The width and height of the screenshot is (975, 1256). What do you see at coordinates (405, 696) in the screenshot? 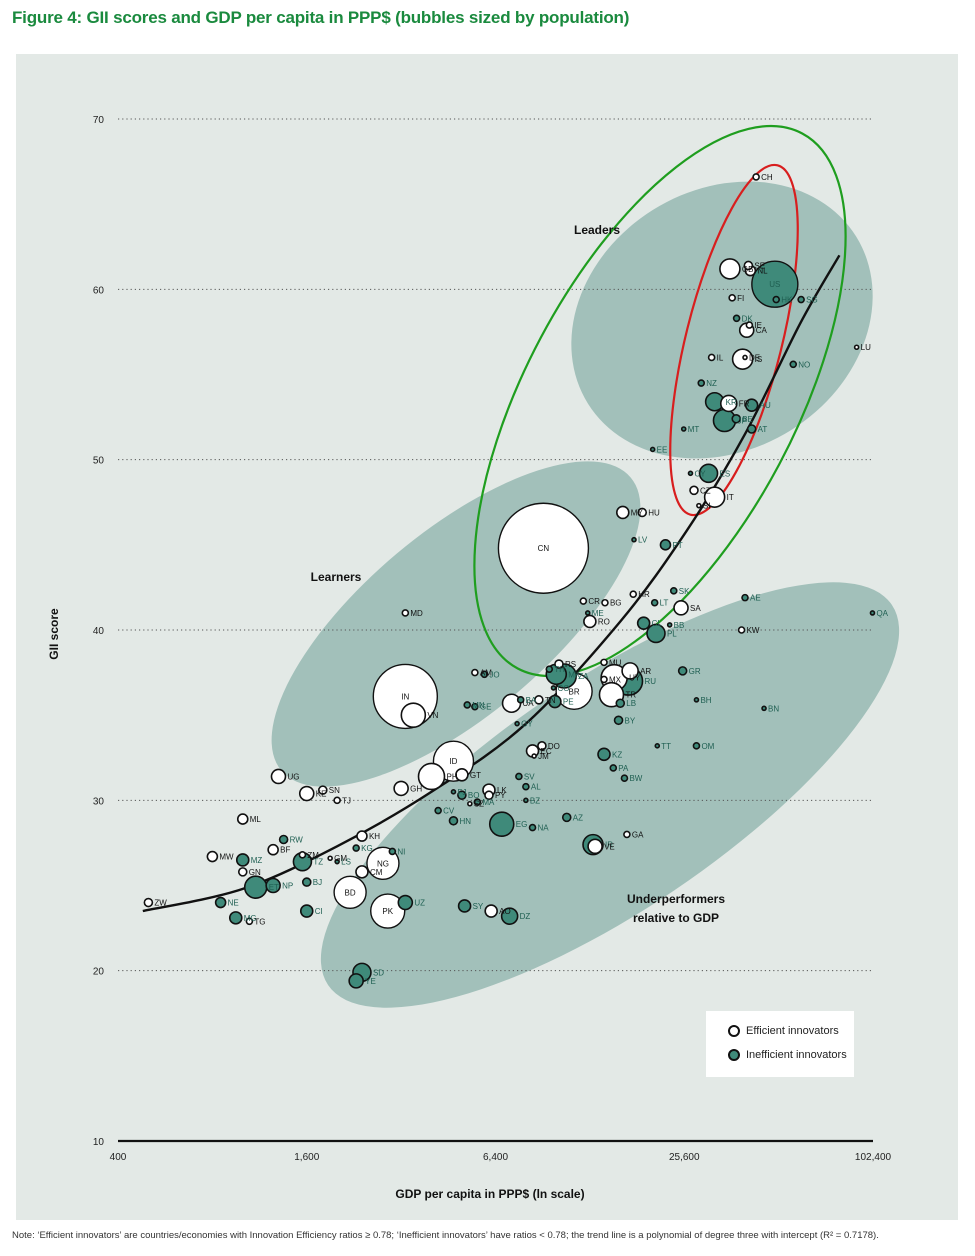
I see `point-label-in: IN` at bounding box center [405, 696].